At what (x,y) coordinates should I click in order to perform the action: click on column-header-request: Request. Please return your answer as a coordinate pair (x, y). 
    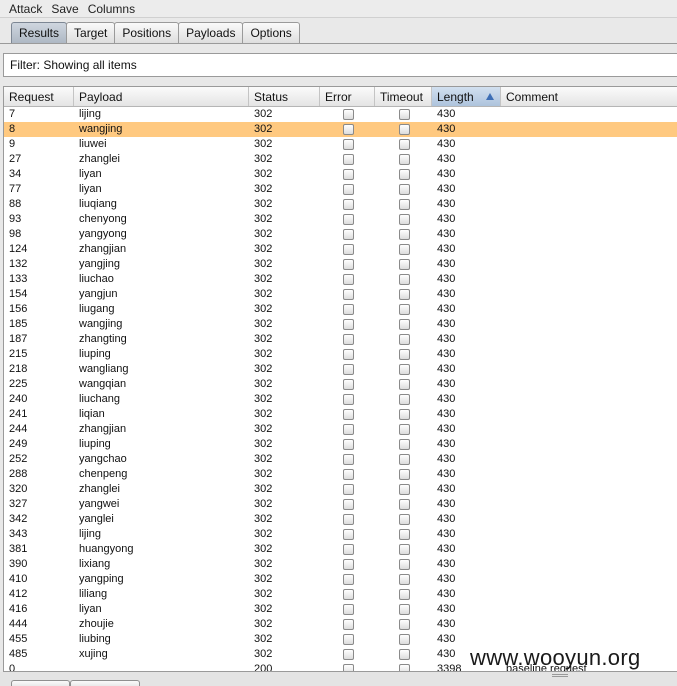
    Looking at the image, I should click on (39, 96).